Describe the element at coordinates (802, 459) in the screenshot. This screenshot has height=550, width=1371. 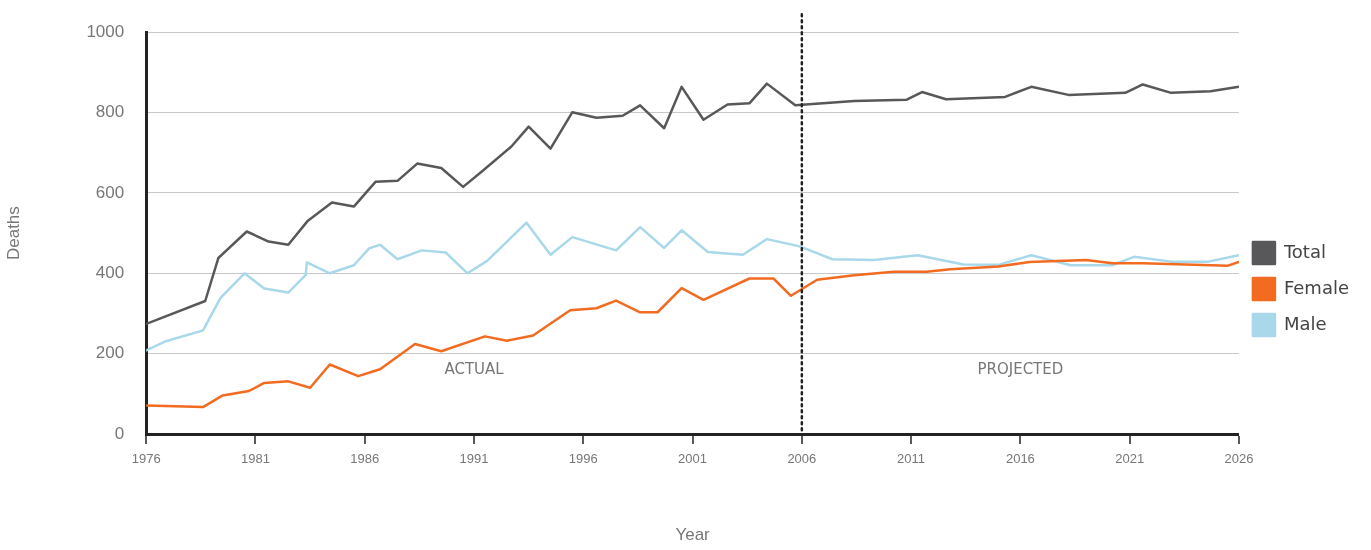
I see `x-tick-label: 2006` at that location.